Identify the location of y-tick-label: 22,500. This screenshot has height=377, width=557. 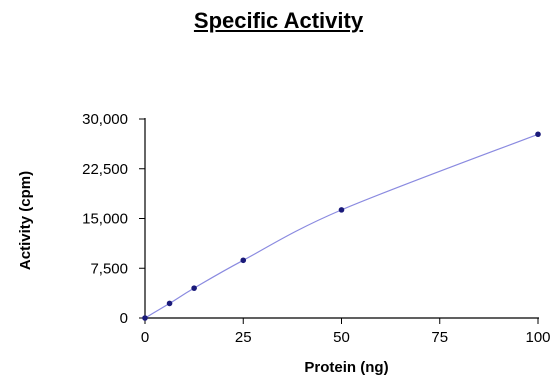
(105, 169).